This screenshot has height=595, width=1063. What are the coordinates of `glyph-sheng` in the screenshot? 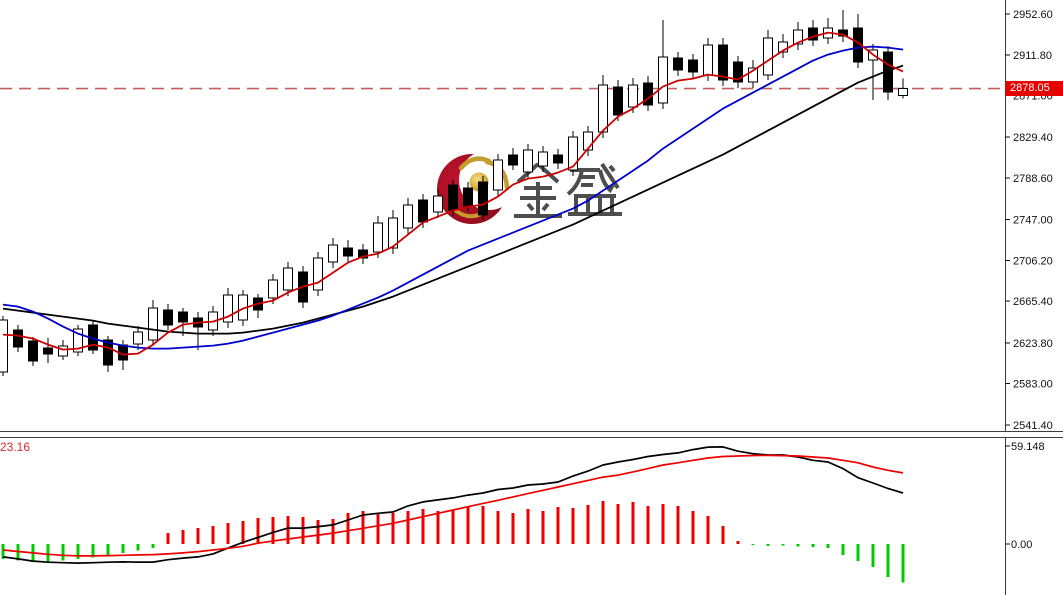 It's located at (594, 189).